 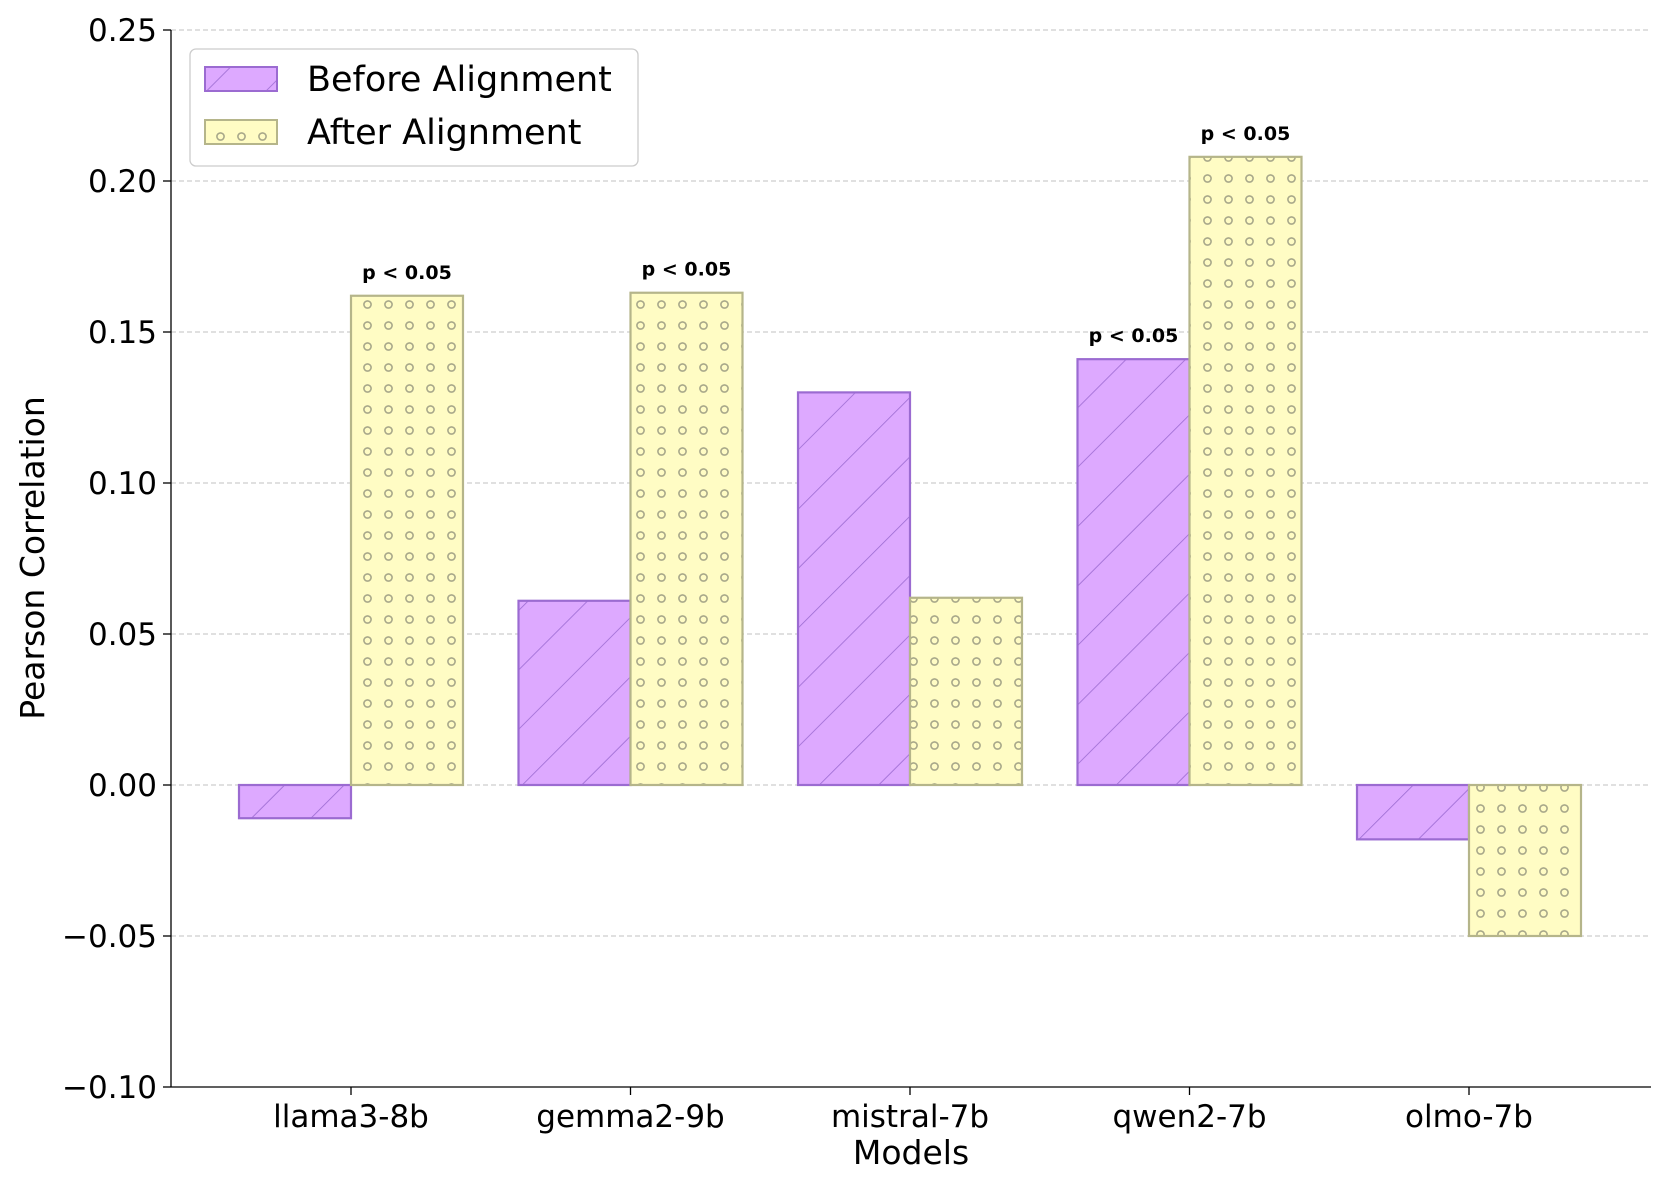 I want to click on x-tick-label: olmo-7b, so click(x=1469, y=1117).